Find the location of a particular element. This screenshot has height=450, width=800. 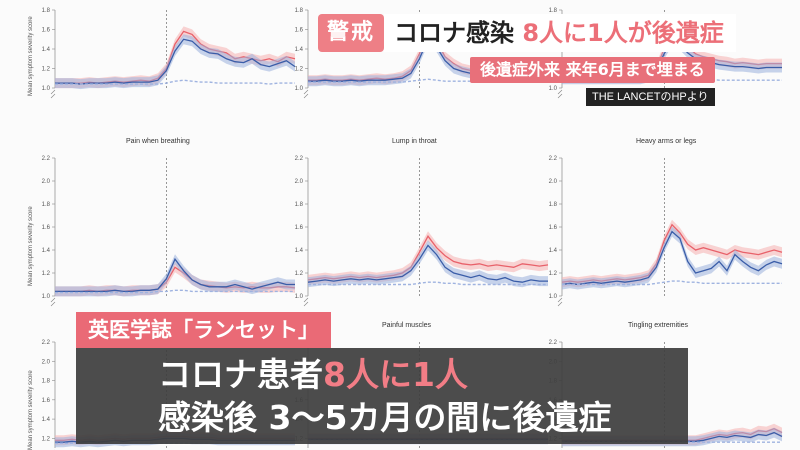

caption-line-1: コロナ患者8人に1人 is located at coordinates (313, 375).